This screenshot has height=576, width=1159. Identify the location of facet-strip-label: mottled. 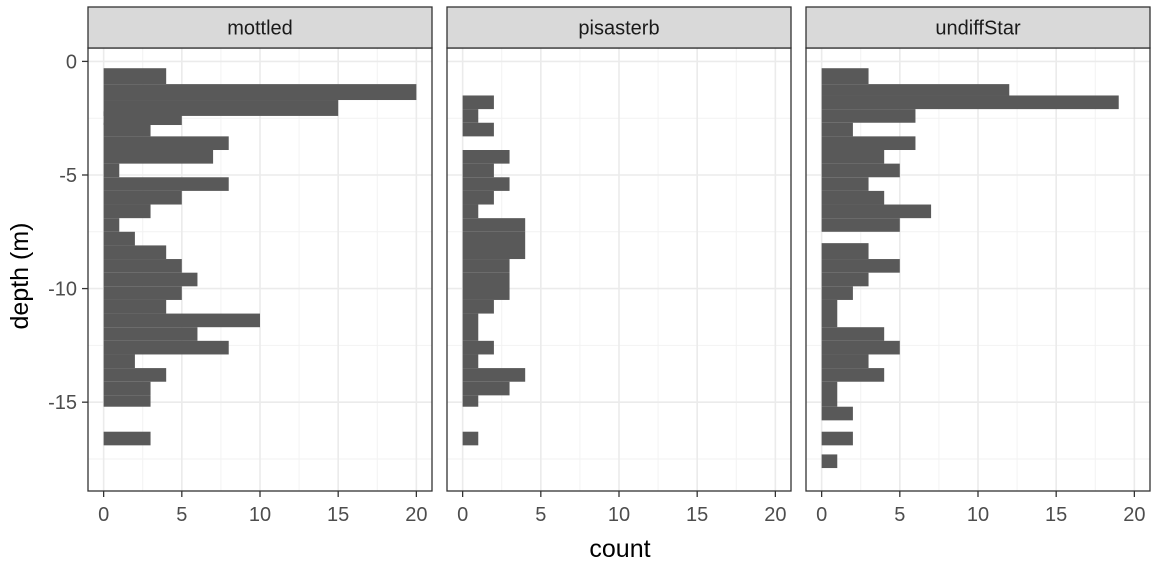
(260, 29).